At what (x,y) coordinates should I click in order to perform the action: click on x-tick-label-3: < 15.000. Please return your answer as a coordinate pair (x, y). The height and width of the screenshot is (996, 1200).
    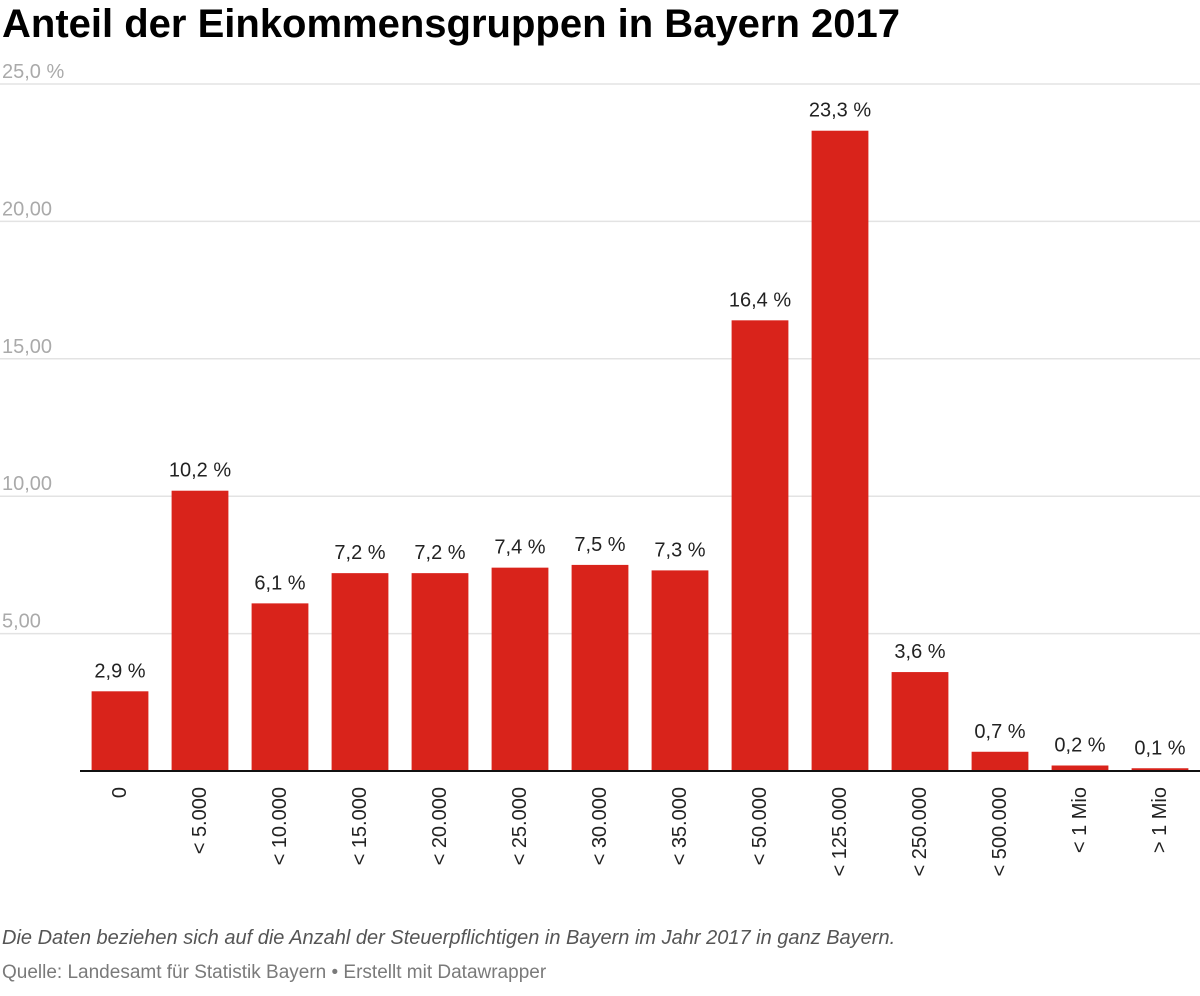
    Looking at the image, I should click on (360, 826).